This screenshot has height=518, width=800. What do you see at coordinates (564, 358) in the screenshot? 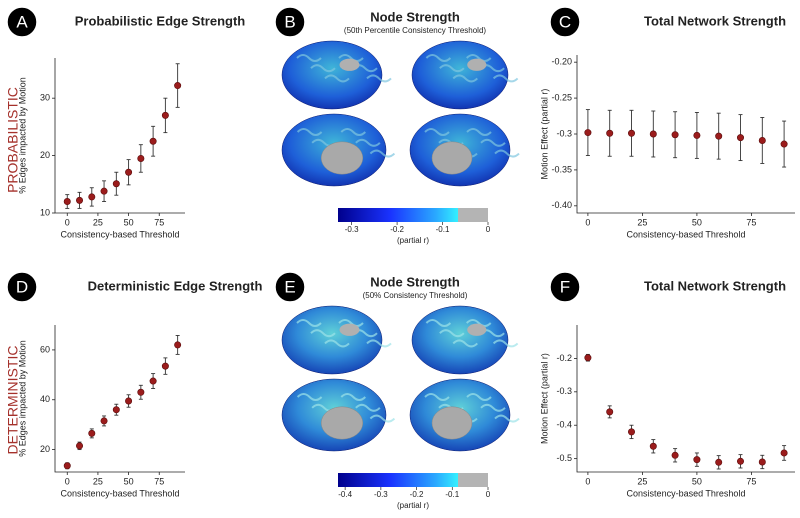
I see `y-tick-label: -0.2` at bounding box center [564, 358].